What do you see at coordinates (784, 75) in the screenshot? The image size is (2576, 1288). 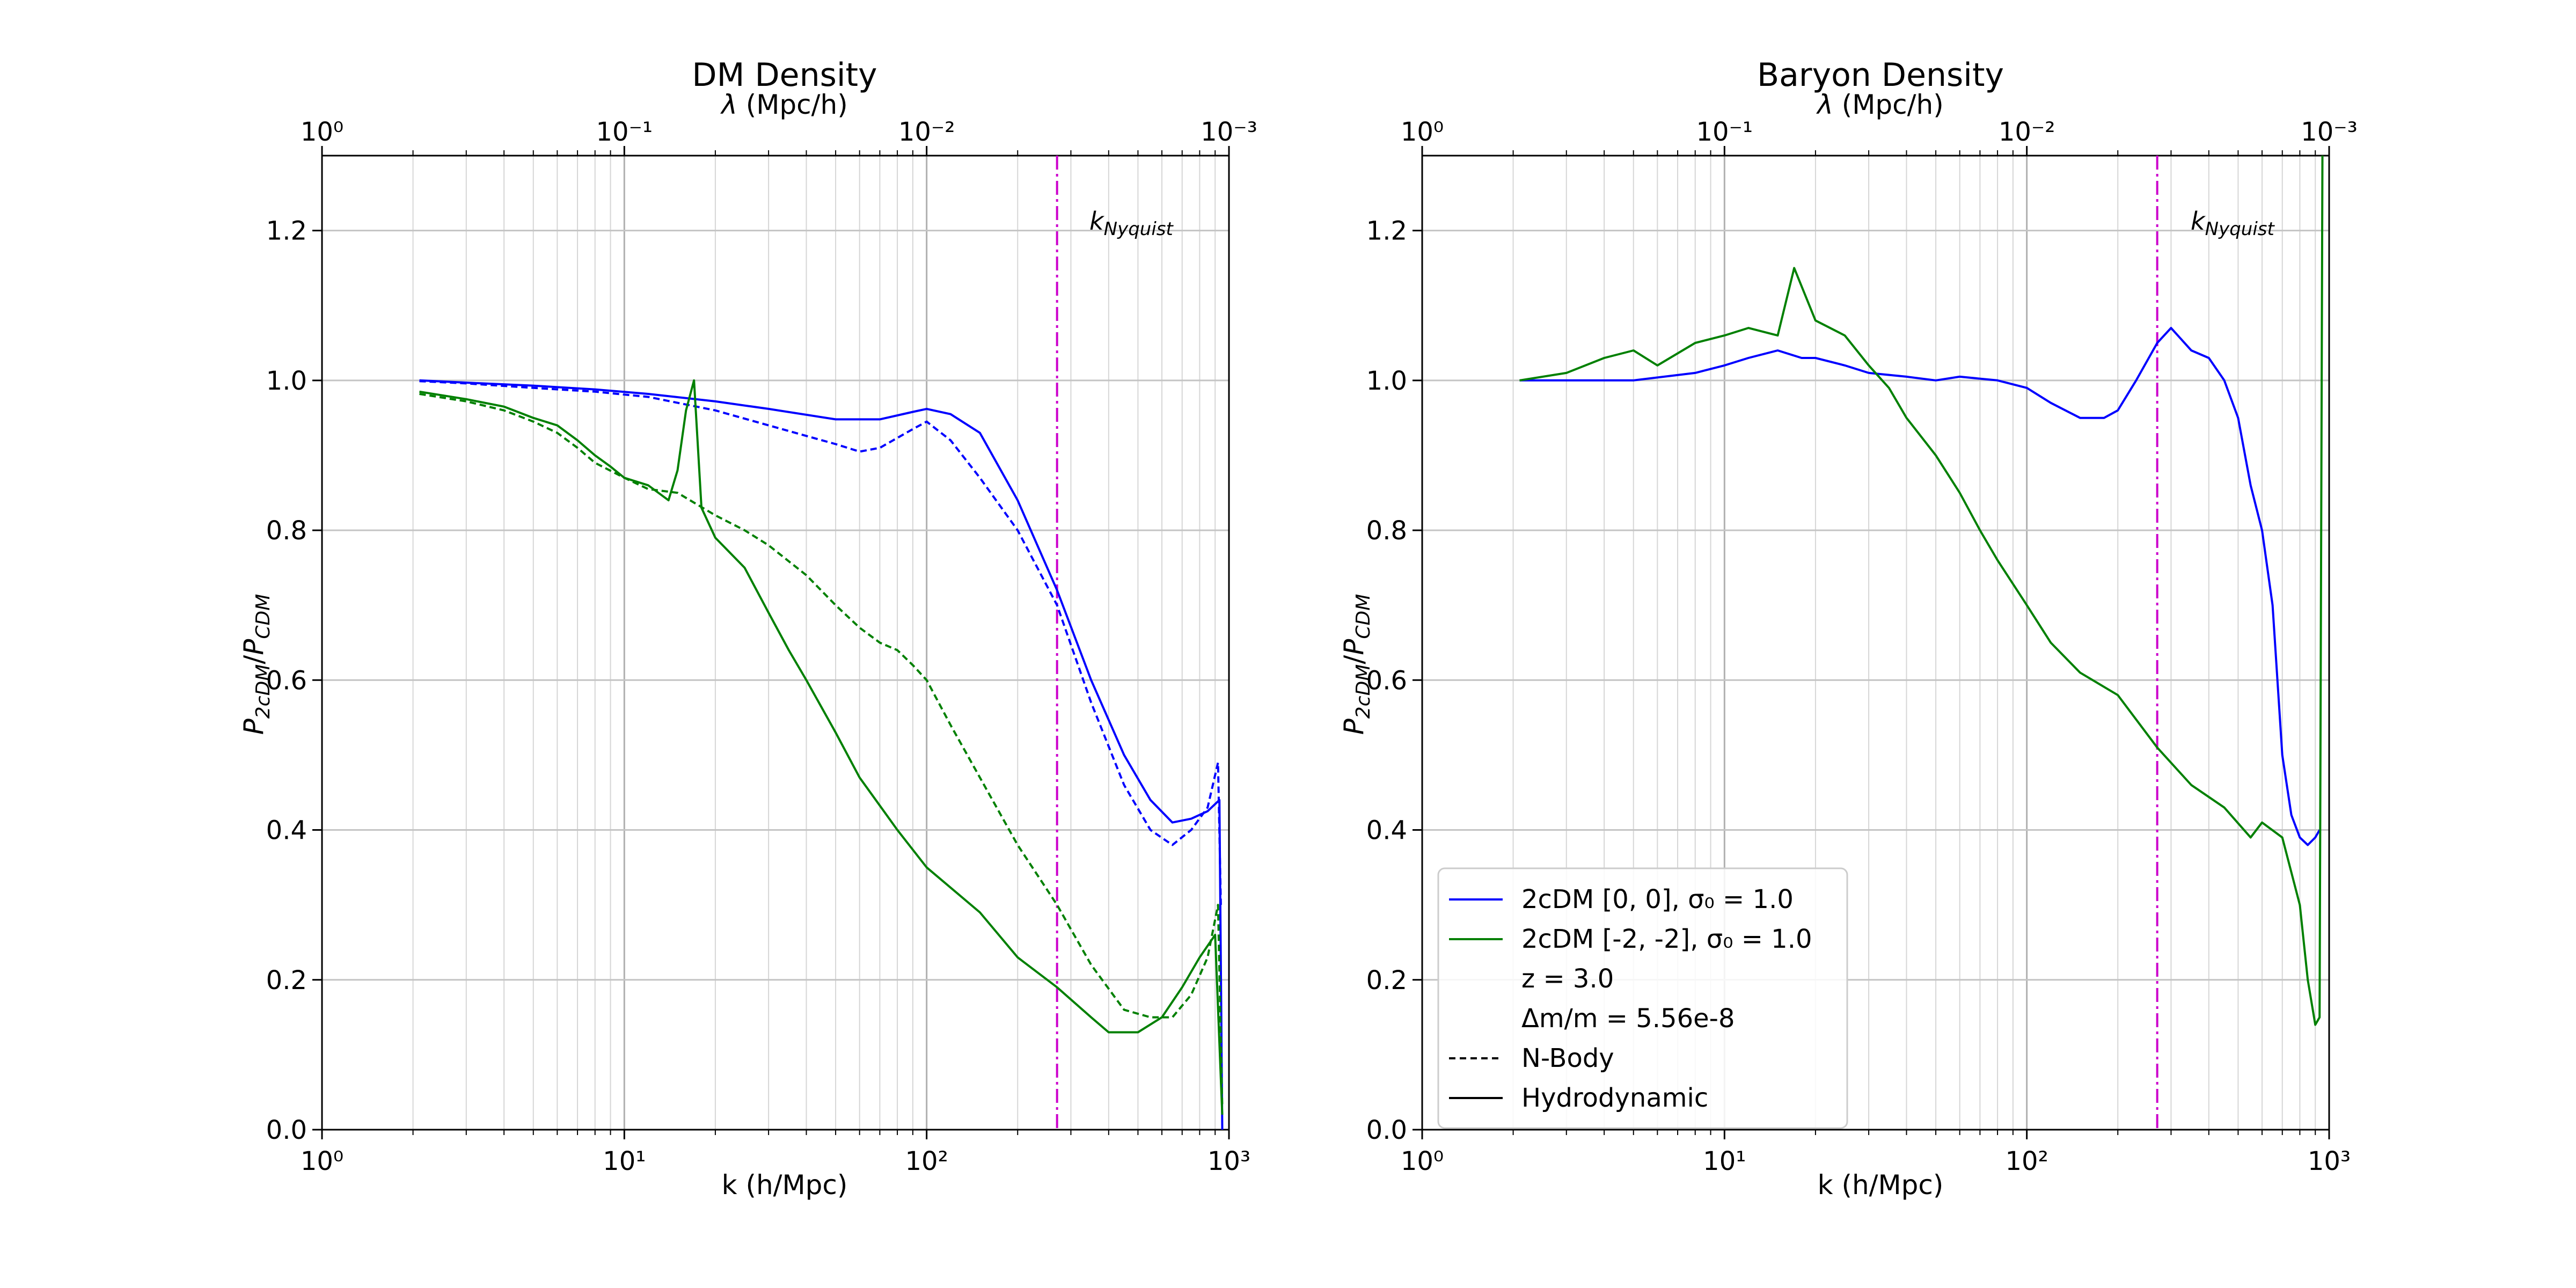 I see `chart-title: DM Density` at bounding box center [784, 75].